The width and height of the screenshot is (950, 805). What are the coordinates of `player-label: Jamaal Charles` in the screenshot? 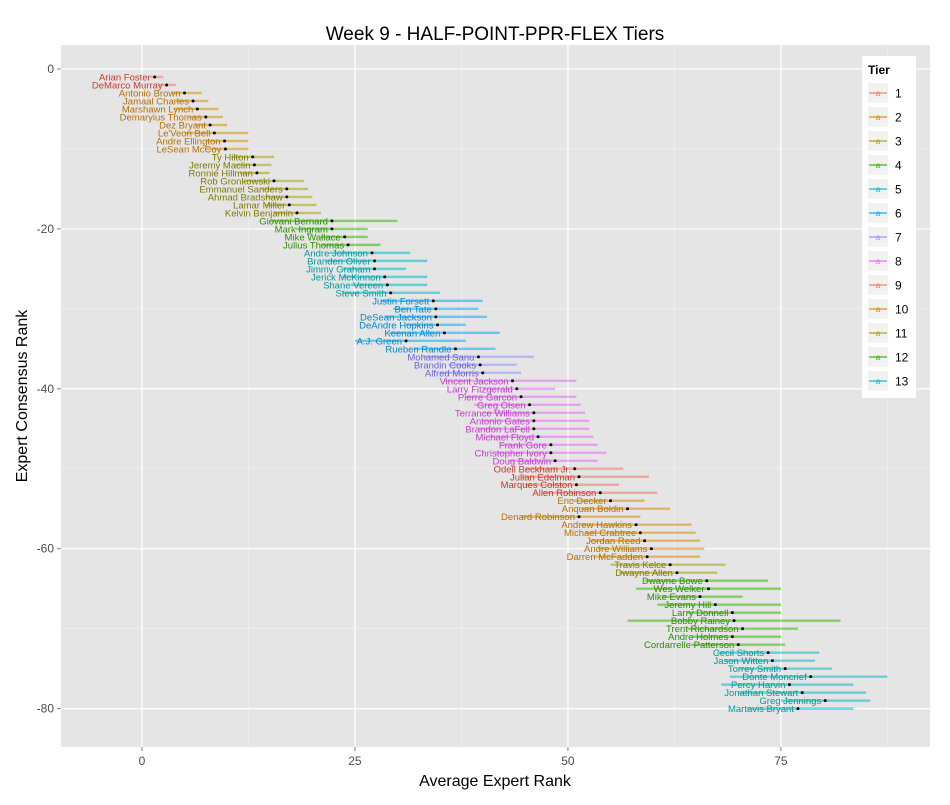 It's located at (156, 101).